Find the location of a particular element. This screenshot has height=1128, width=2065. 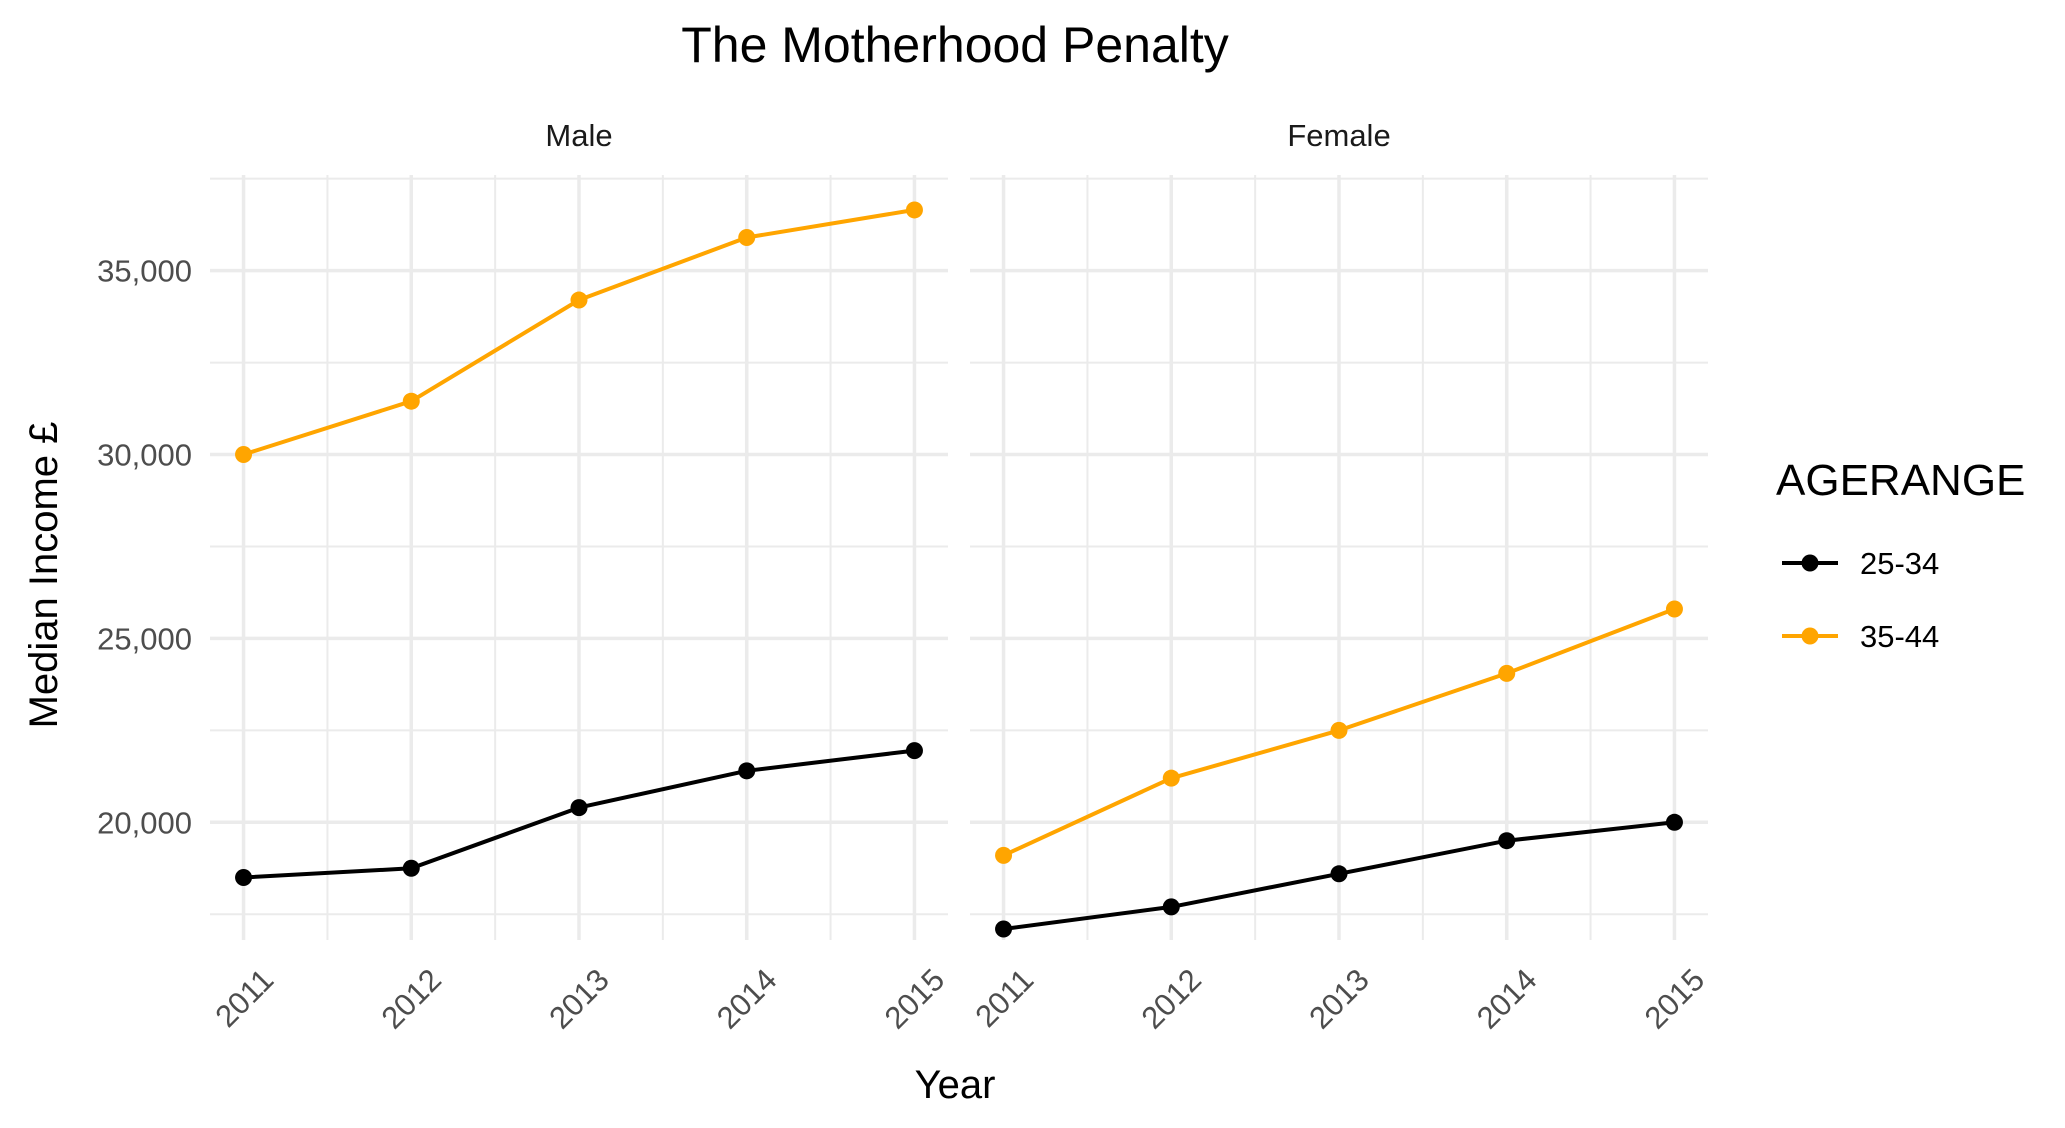

legend-label: 25-34 is located at coordinates (1899, 563).